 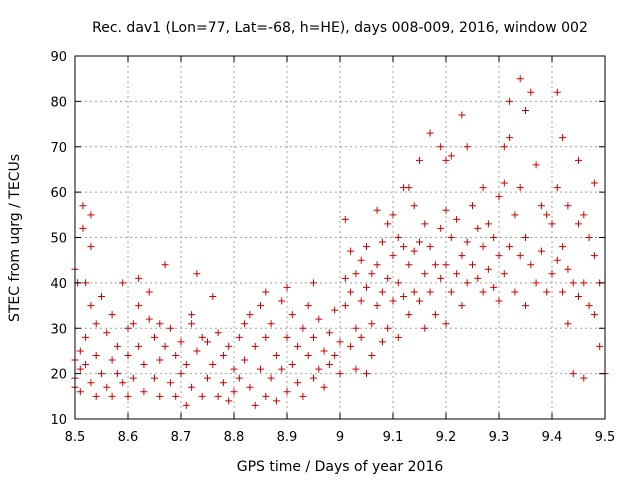 I want to click on y-tick-label: 90, so click(x=58, y=57).